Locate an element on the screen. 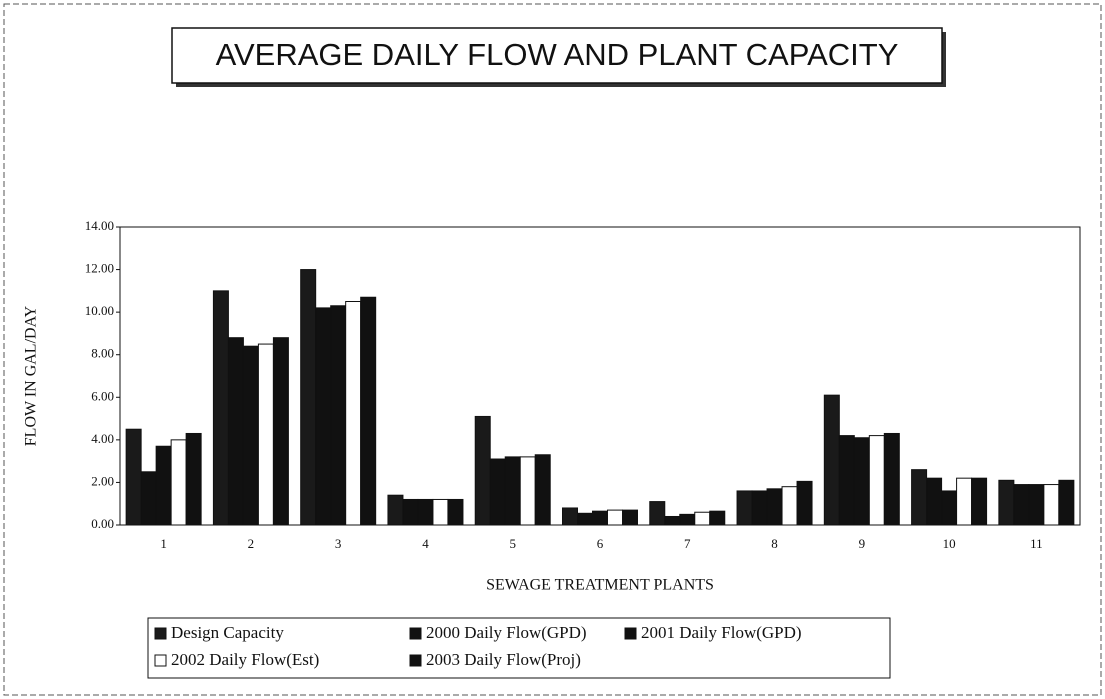 This screenshot has width=1105, height=699. y-tick-label: 2.00 is located at coordinates (102, 480).